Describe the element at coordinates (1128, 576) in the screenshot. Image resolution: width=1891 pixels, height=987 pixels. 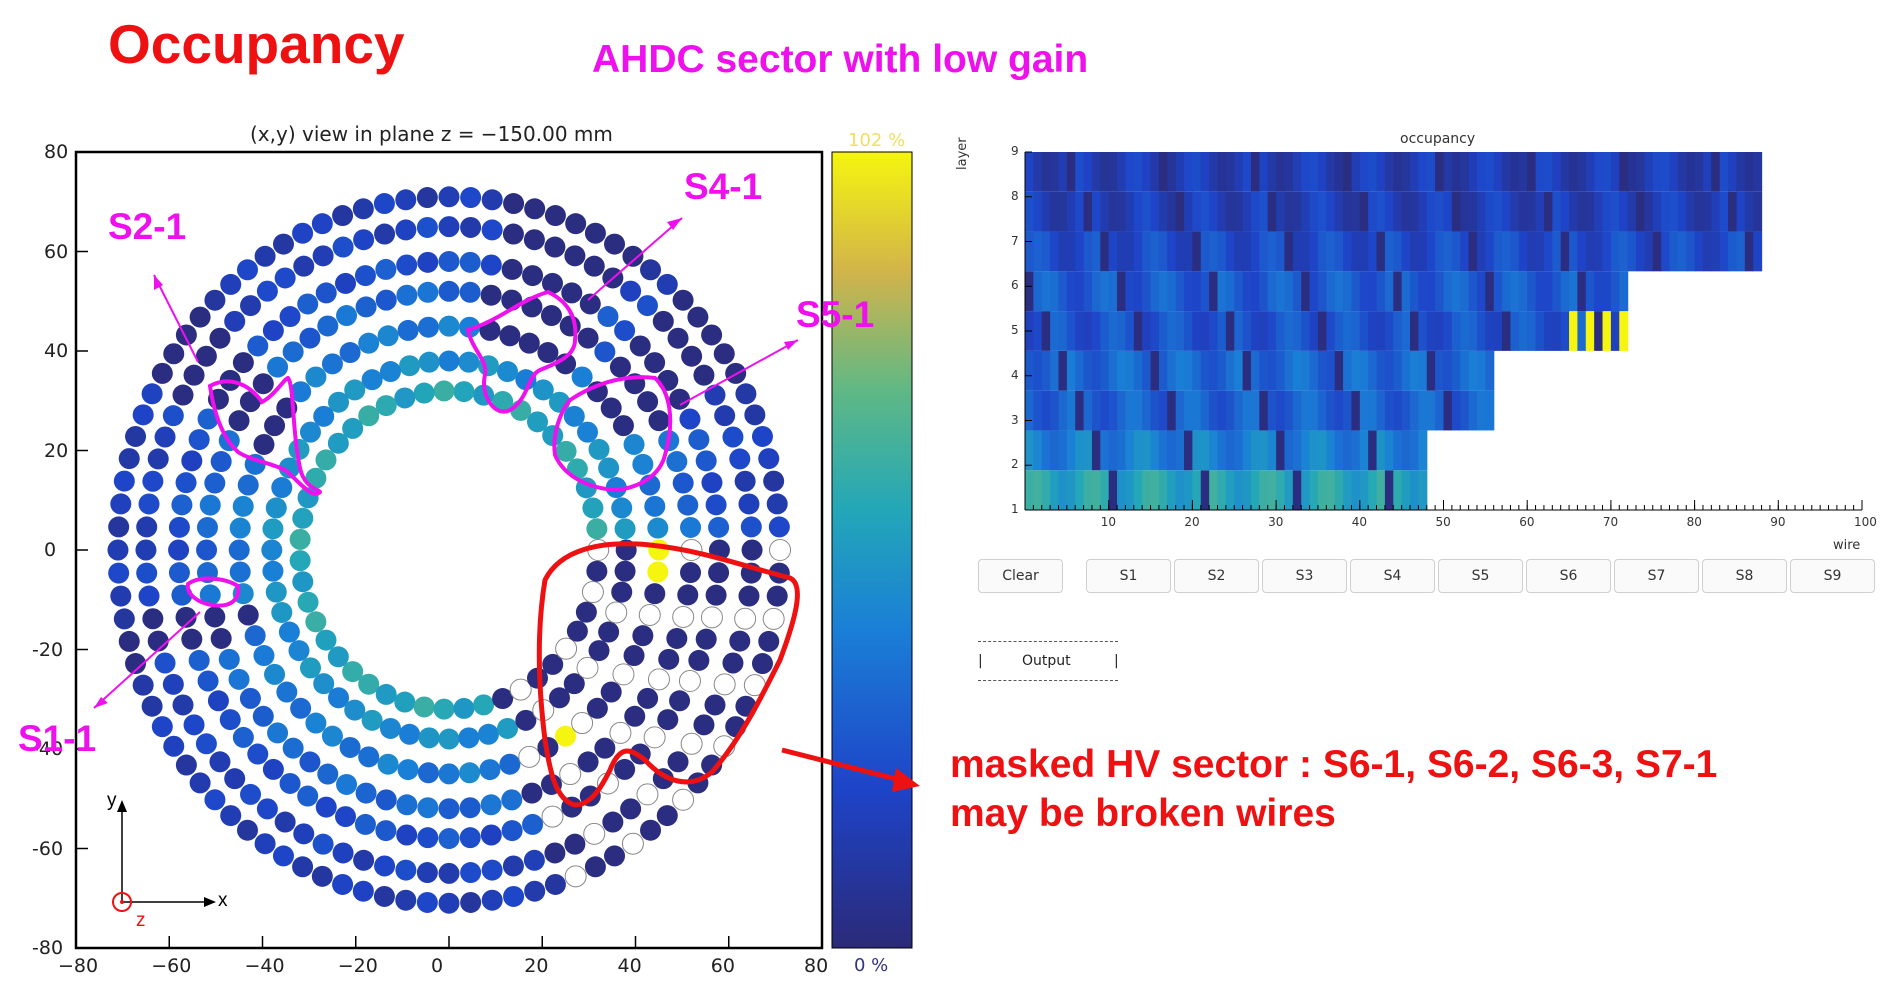
I see `s1-button: S1` at that location.